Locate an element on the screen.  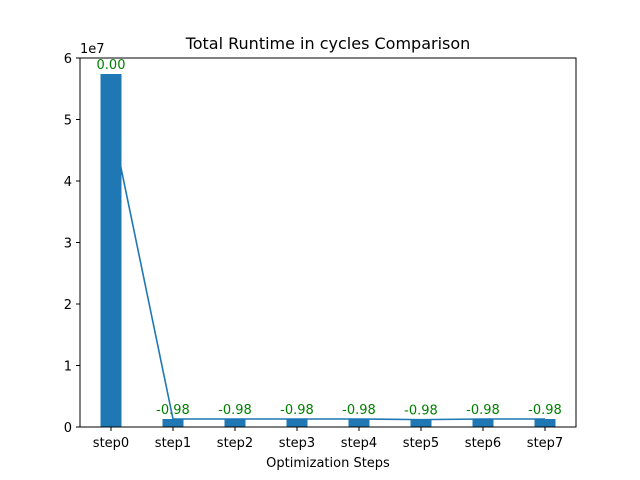
y-tick-label-2: 2 is located at coordinates (68, 305).